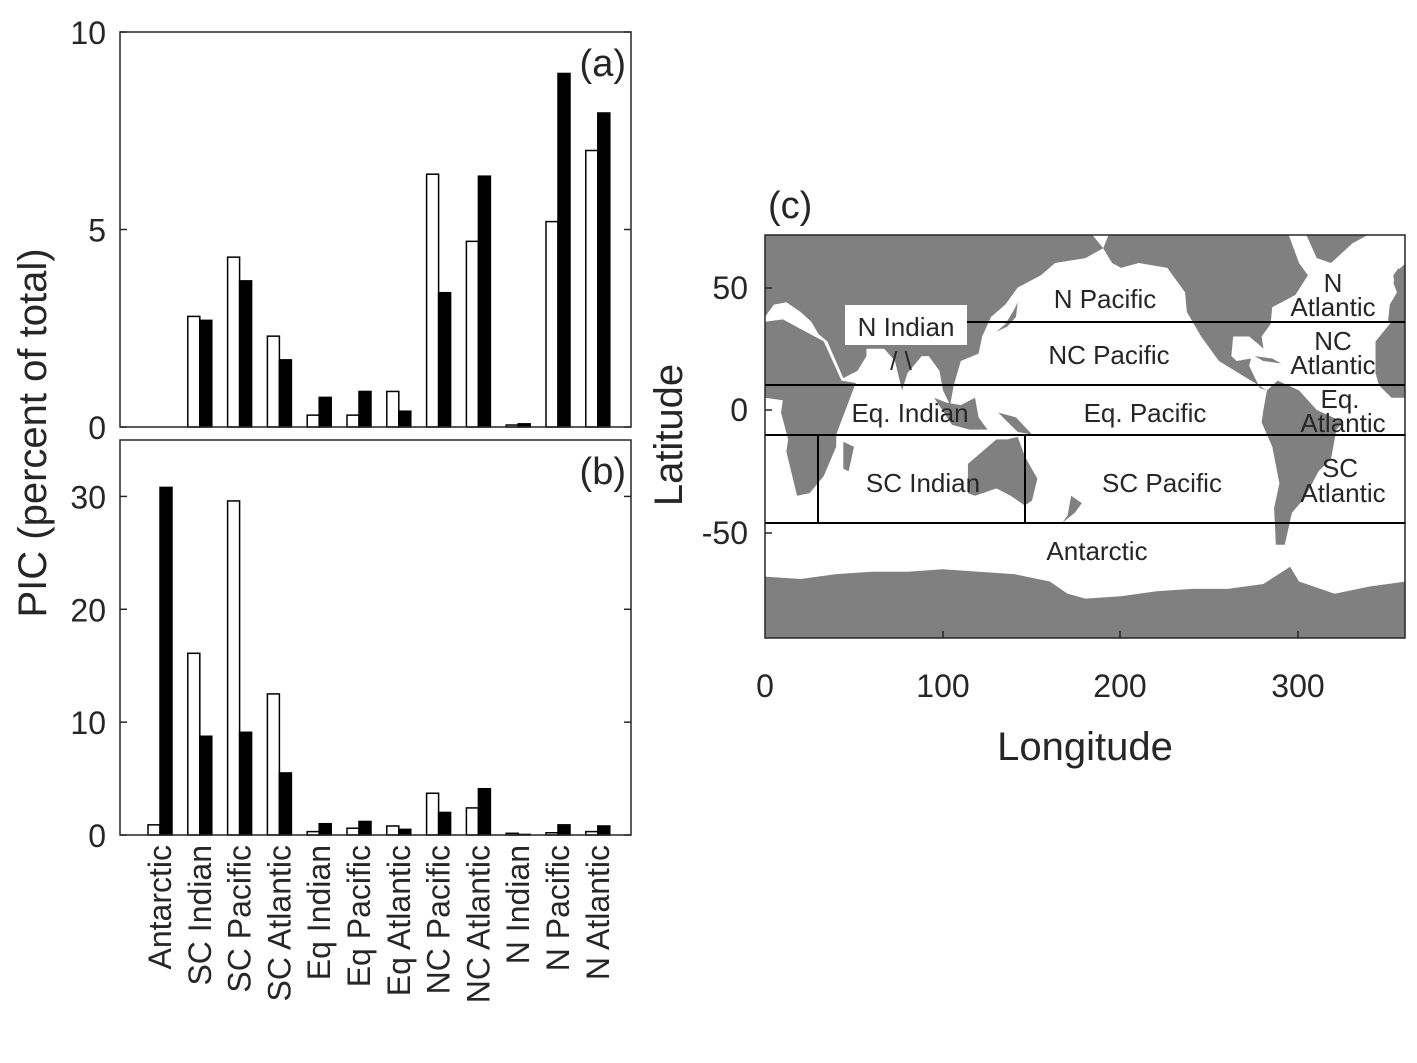 This screenshot has height=1063, width=1417. Describe the element at coordinates (1085, 747) in the screenshot. I see `map-x-axis-label: Longitude` at that location.